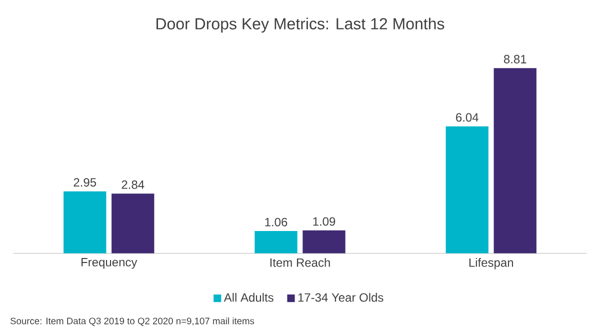 This screenshot has height=336, width=600. Describe the element at coordinates (515, 59) in the screenshot. I see `data-label: 8.81` at that location.